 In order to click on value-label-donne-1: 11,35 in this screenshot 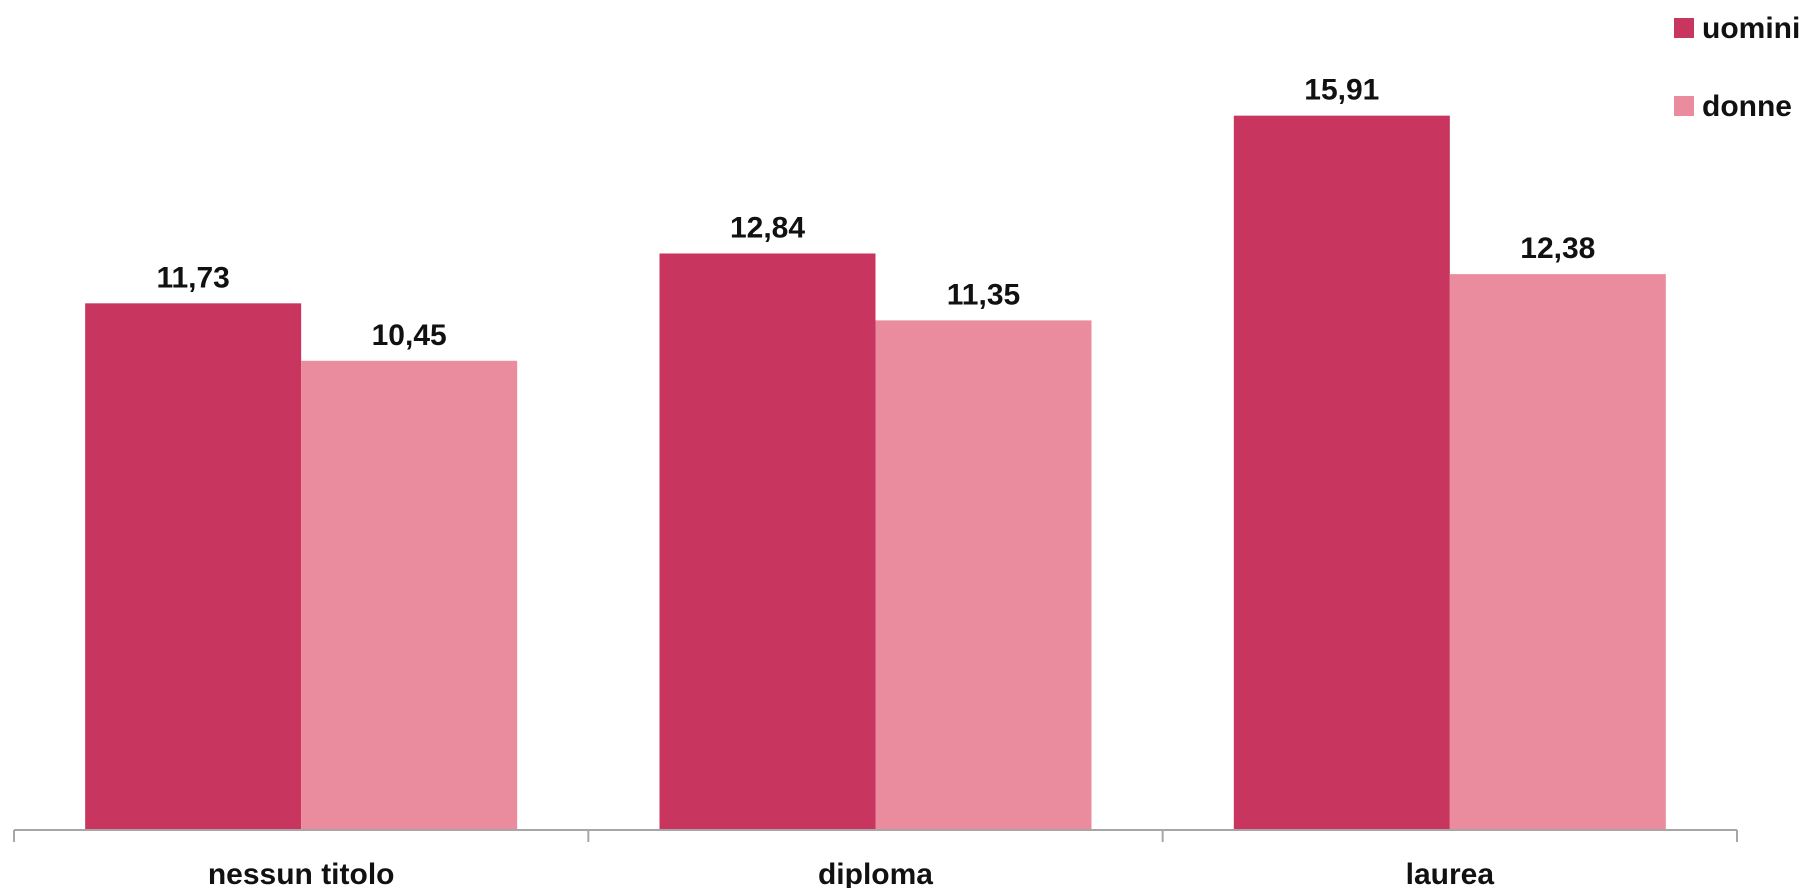, I will do `click(983, 294)`.